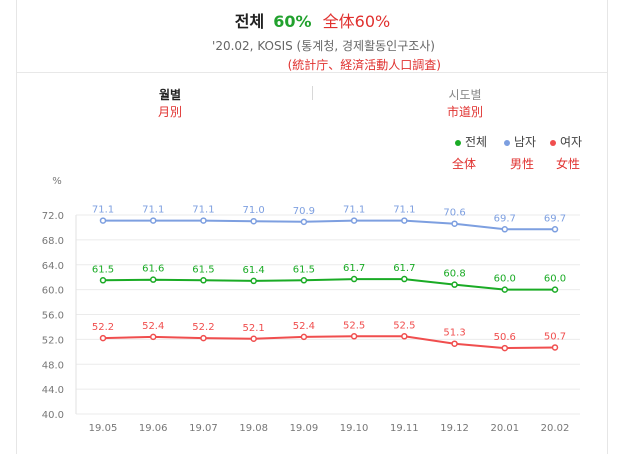 The width and height of the screenshot is (625, 454). What do you see at coordinates (304, 428) in the screenshot?
I see `x-tick-label: 19.09` at bounding box center [304, 428].